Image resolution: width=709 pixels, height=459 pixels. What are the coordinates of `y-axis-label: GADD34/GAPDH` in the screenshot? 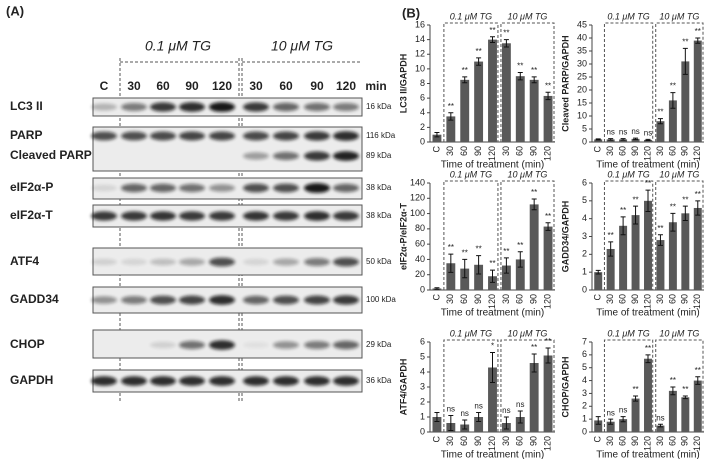 It's located at (565, 237).